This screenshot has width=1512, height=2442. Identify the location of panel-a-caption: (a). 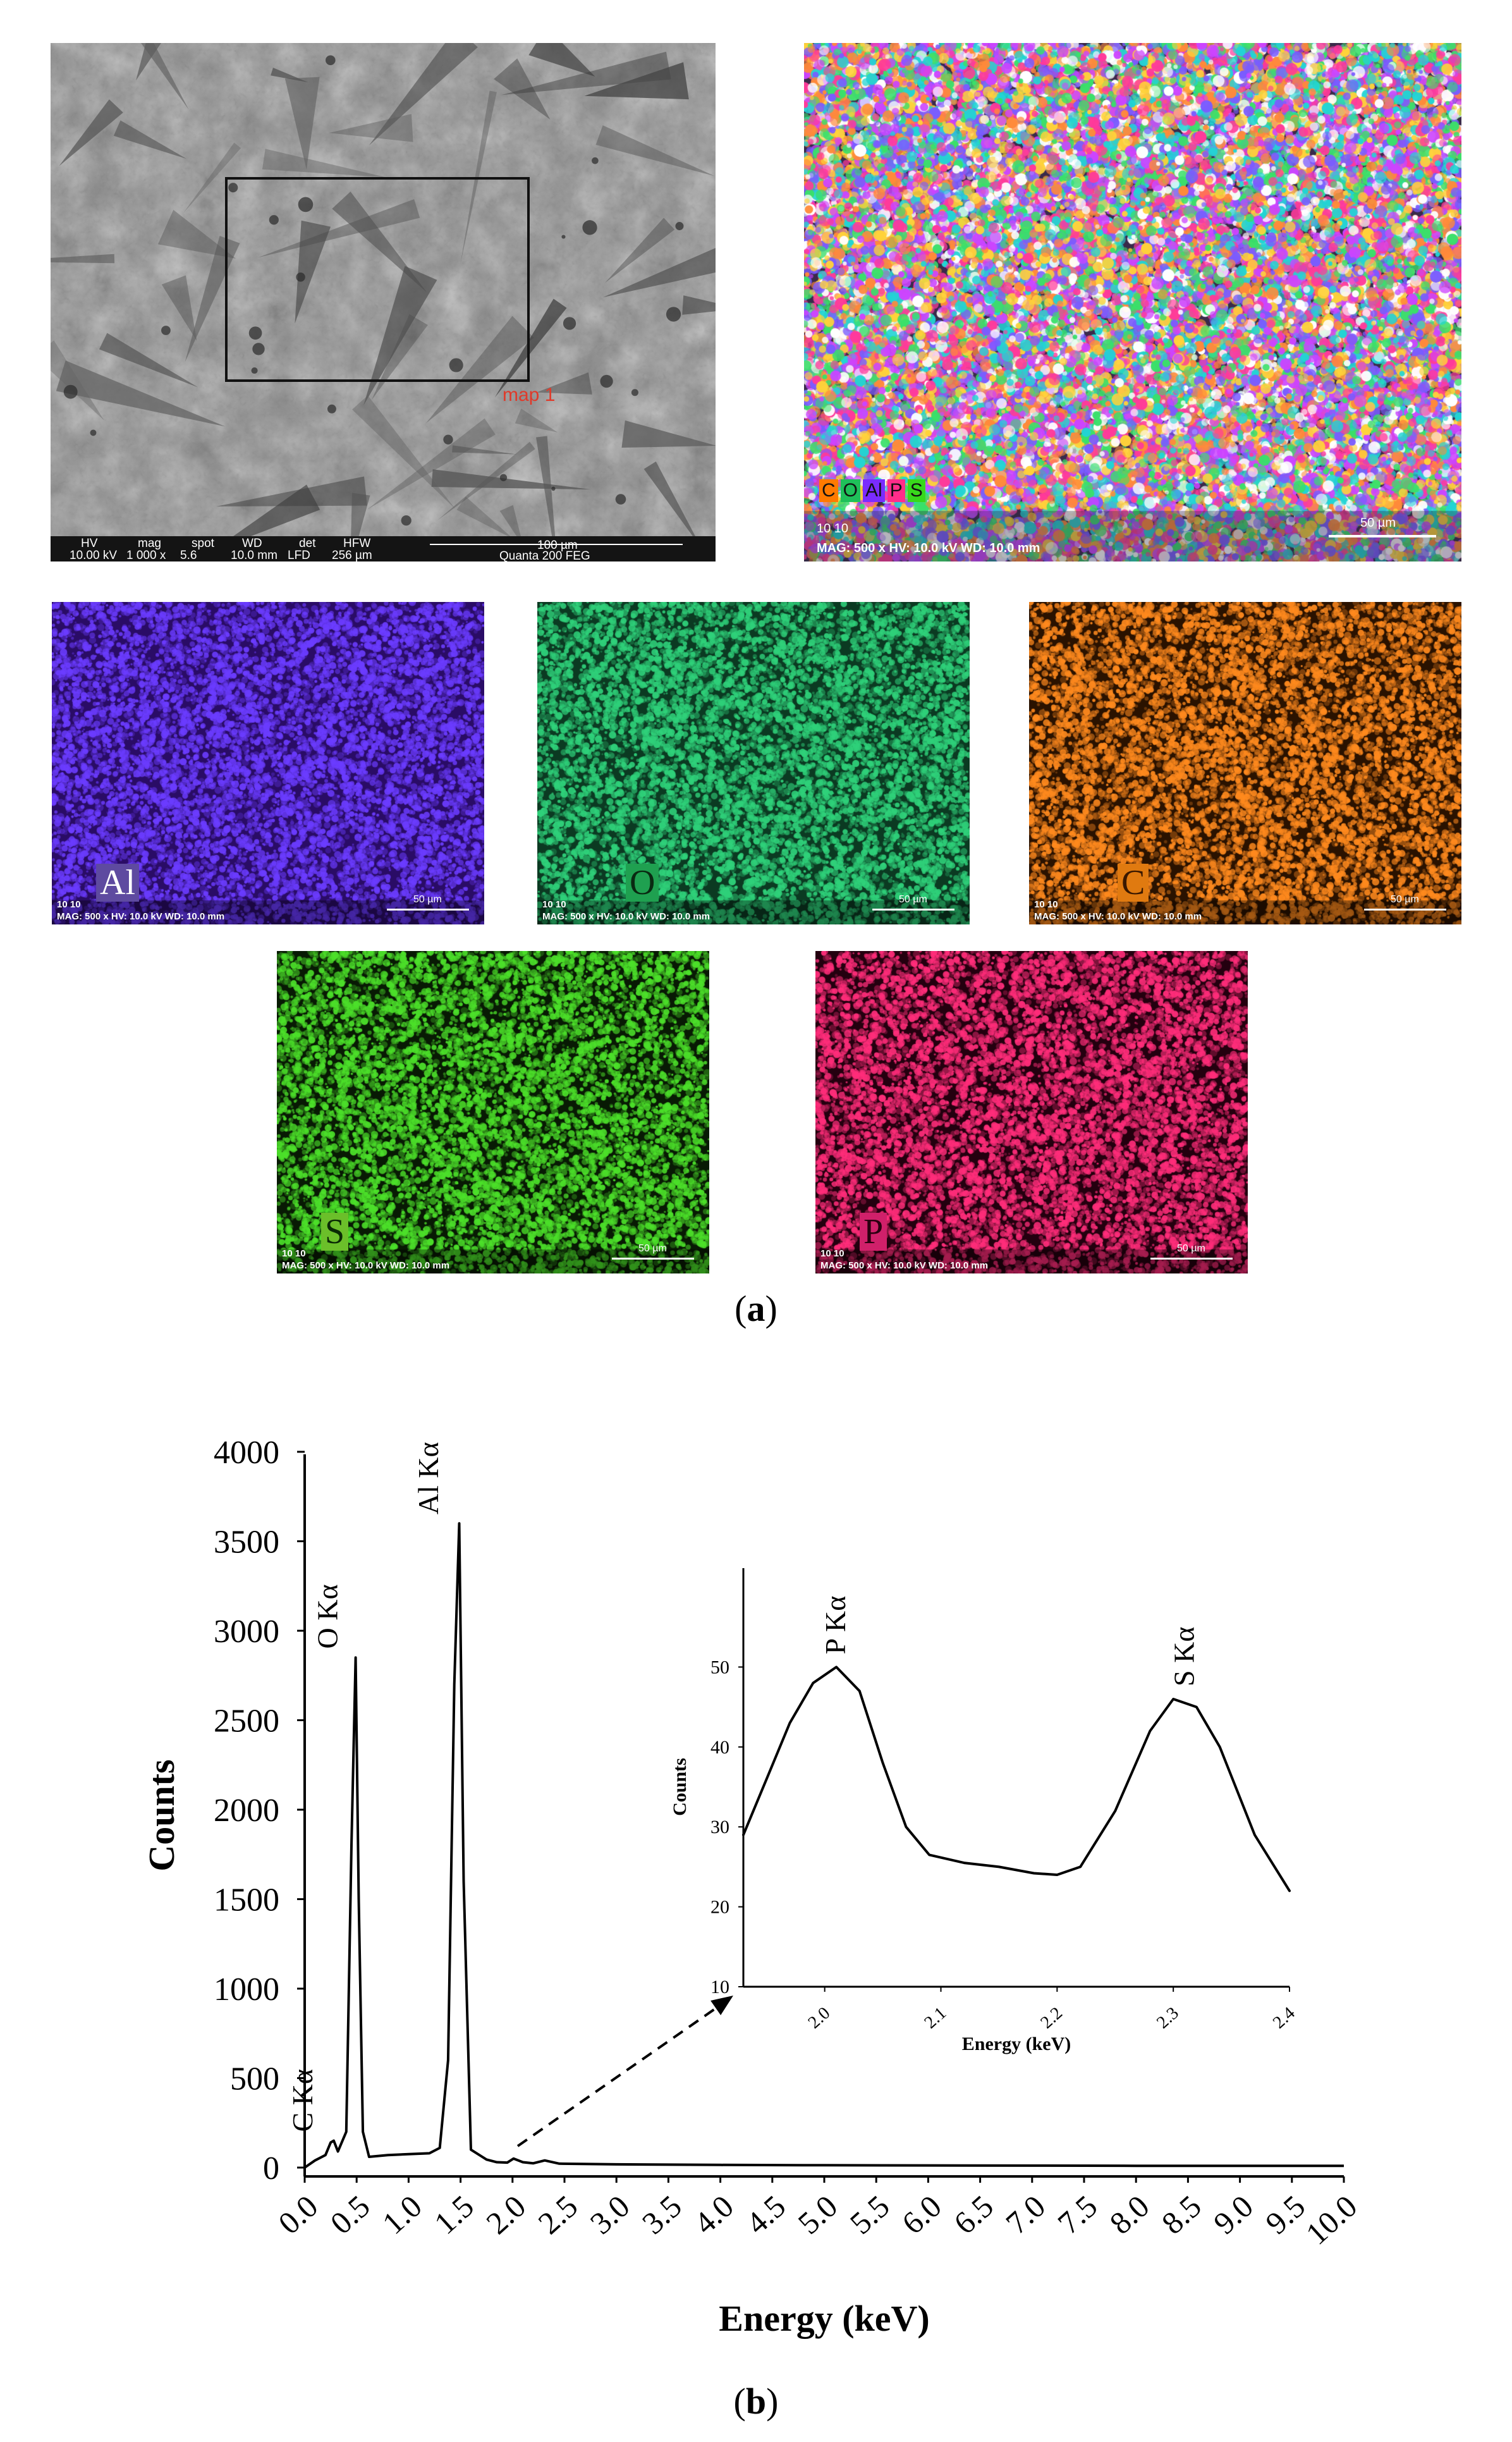
(756, 1308).